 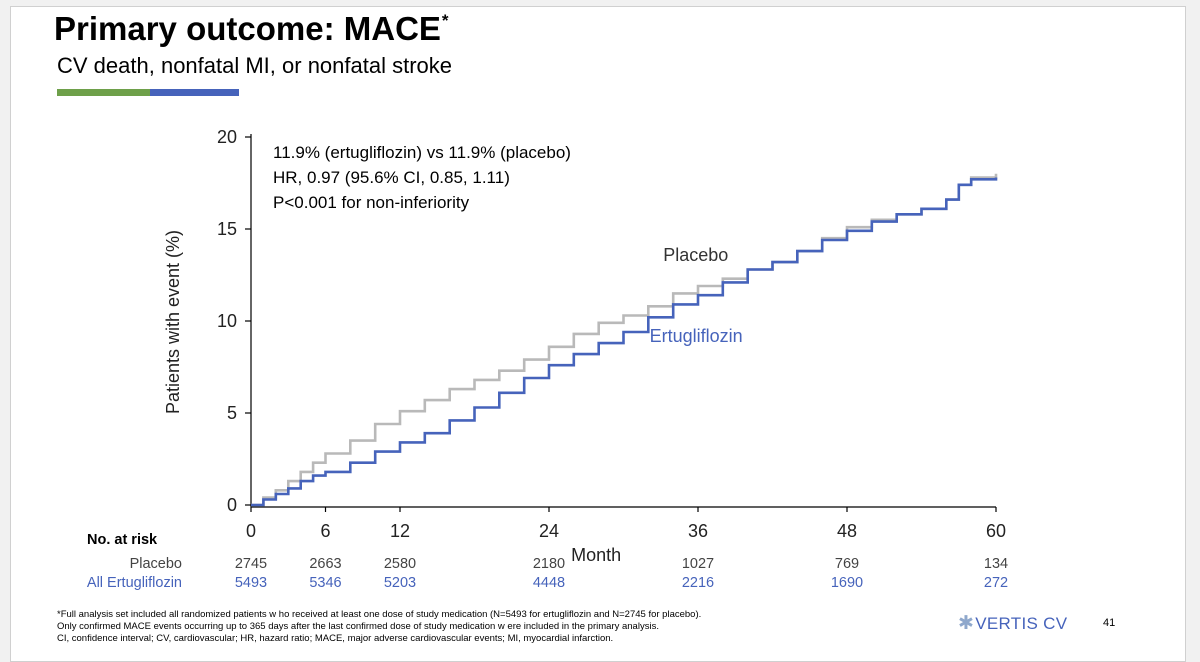 What do you see at coordinates (1021, 623) in the screenshot?
I see `logo-text: VERTIS CV` at bounding box center [1021, 623].